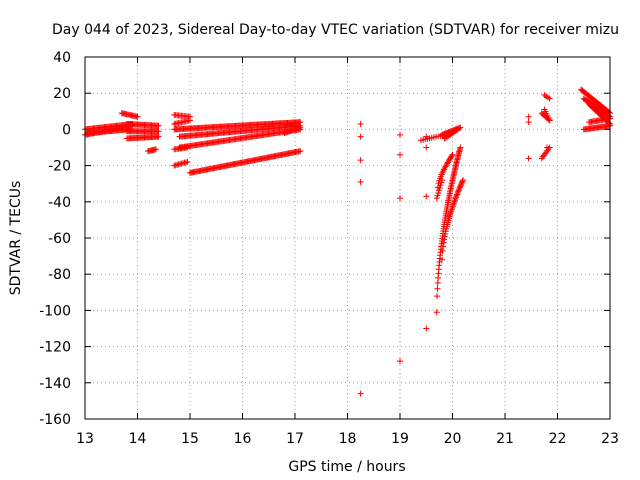 The width and height of the screenshot is (640, 480). I want to click on y-tick-label: -40, so click(59, 203).